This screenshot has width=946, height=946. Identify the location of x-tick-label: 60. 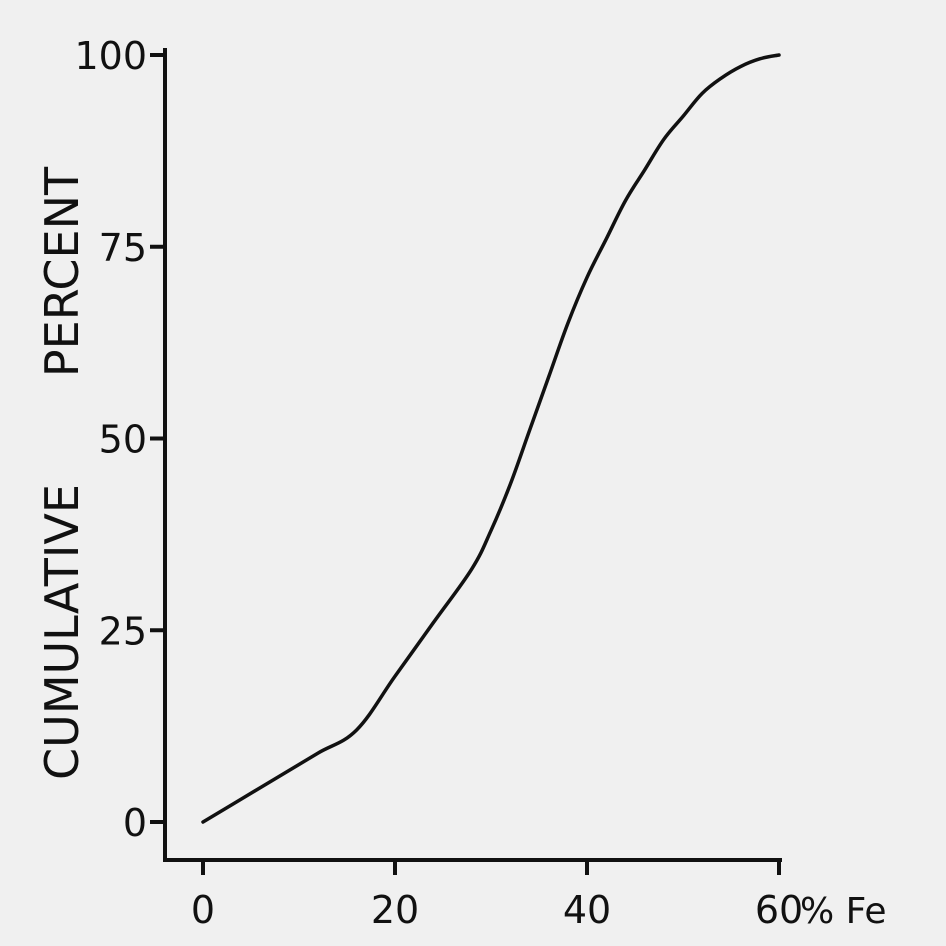
(779, 910).